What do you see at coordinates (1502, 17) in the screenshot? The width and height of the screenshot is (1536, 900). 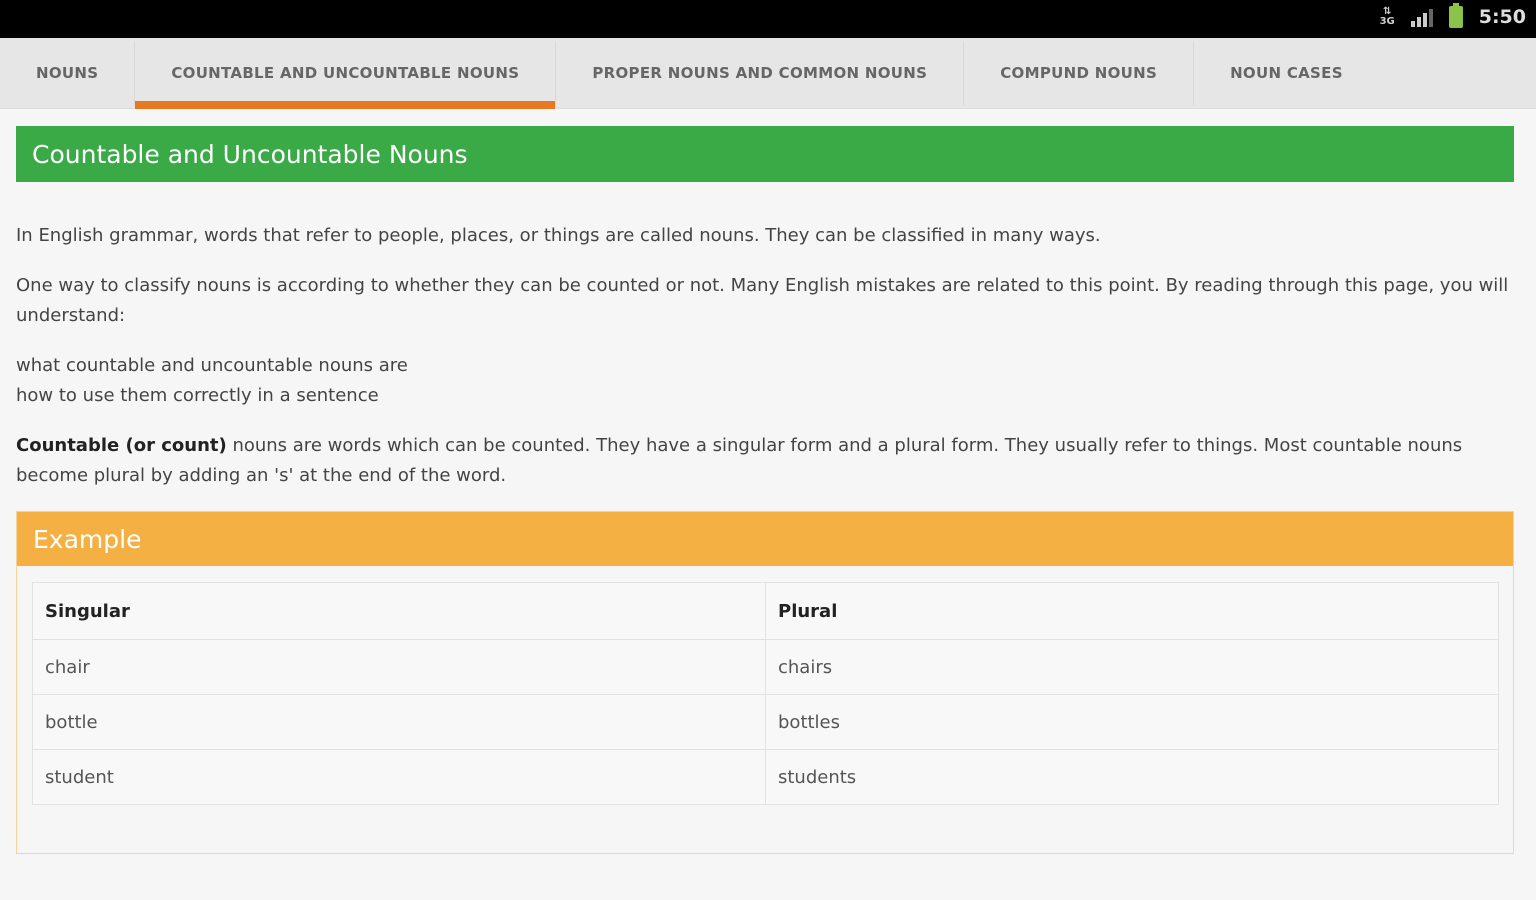 I see `clock: 5:50` at bounding box center [1502, 17].